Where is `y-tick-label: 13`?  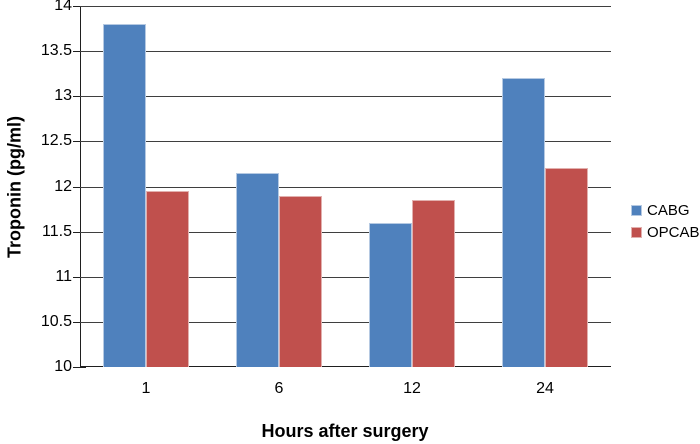
y-tick-label: 13 is located at coordinates (63, 95).